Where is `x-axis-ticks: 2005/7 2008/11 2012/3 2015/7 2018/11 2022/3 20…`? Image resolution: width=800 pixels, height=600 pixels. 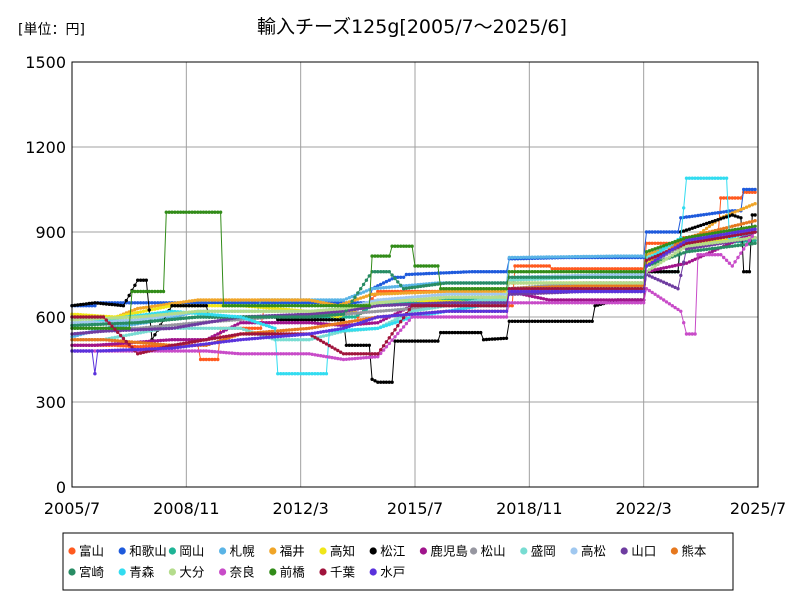 x-axis-ticks: 2005/7 2008/11 2012/3 2015/7 2018/11 2022/3 20… is located at coordinates (415, 508).